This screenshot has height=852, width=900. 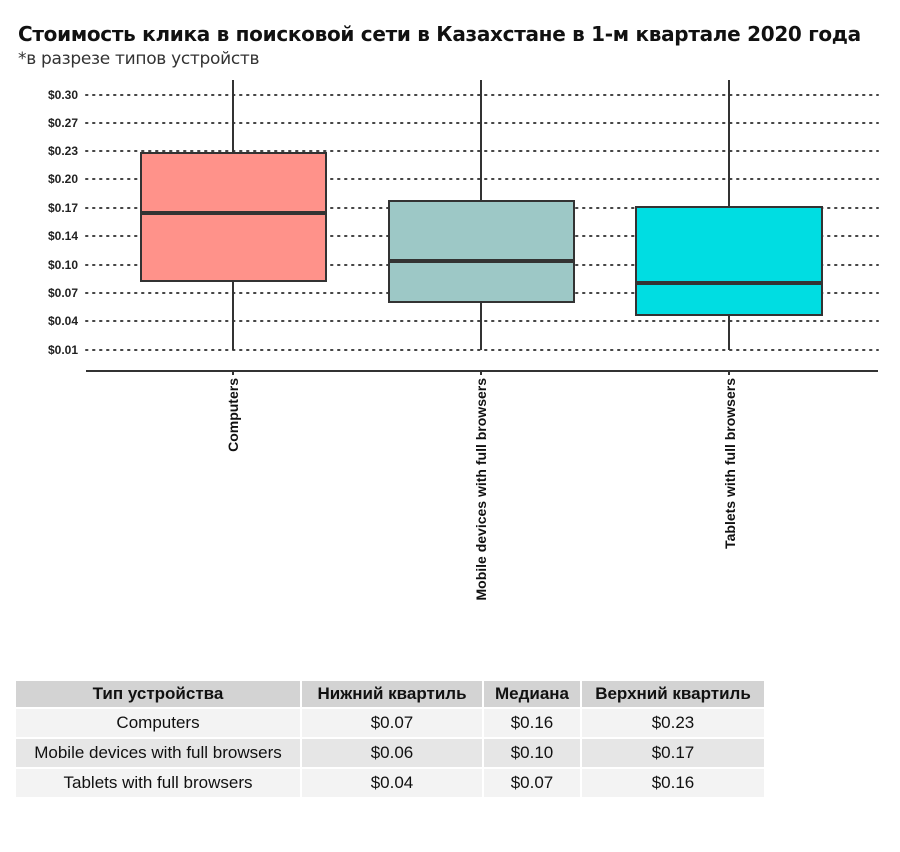 I want to click on x-axis, so click(x=482, y=372).